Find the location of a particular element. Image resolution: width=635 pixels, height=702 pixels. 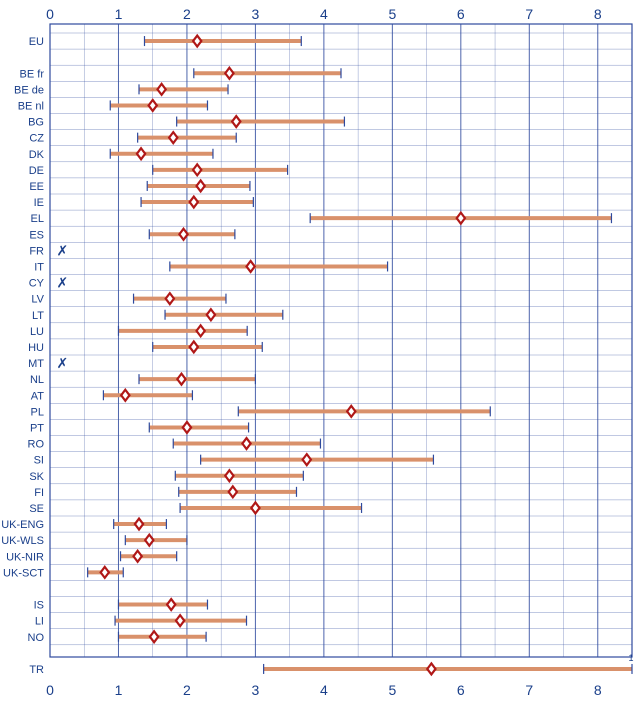

x-tick-label-top: 1 is located at coordinates (119, 14).